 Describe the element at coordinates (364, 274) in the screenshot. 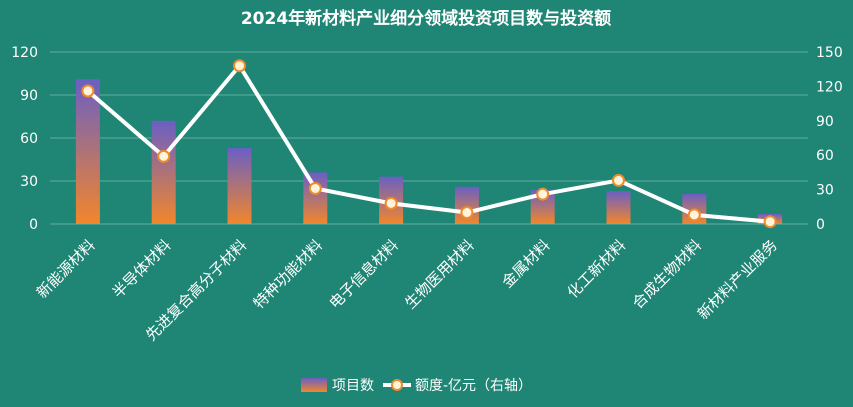

I see `category-label: 电子信息材料` at that location.